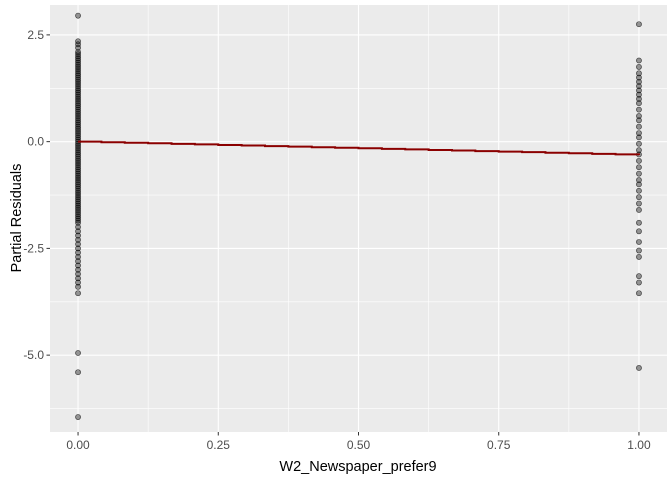 The width and height of the screenshot is (672, 480). What do you see at coordinates (36, 195) in the screenshot?
I see `y-axis-ticks: -5.0 -2.5 0.0 2.5` at bounding box center [36, 195].